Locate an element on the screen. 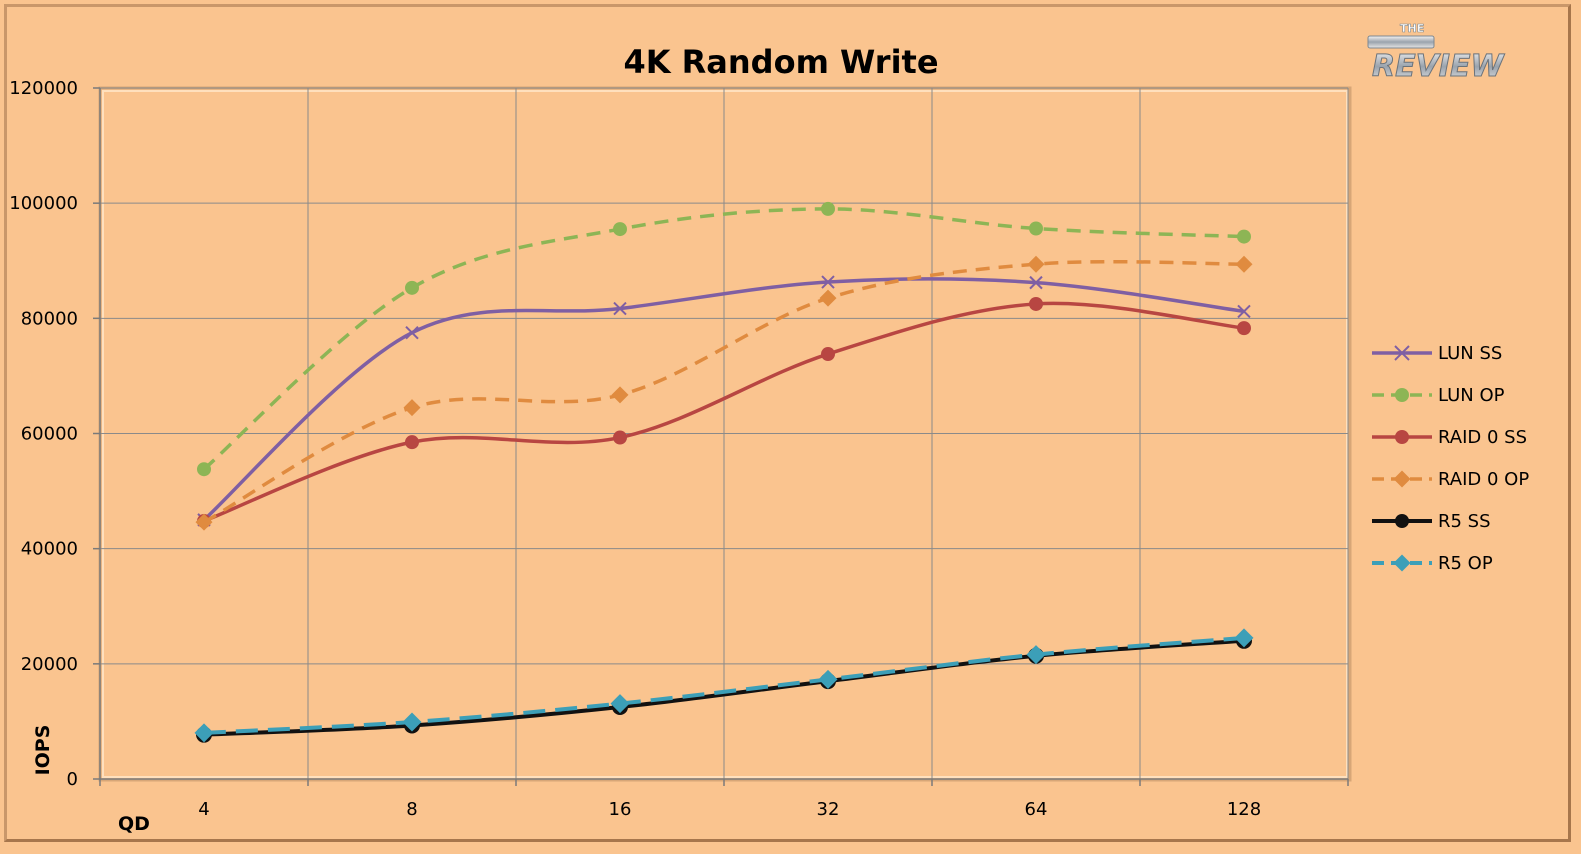 This screenshot has height=854, width=1581. legend-item: LUN OP is located at coordinates (1438, 395).